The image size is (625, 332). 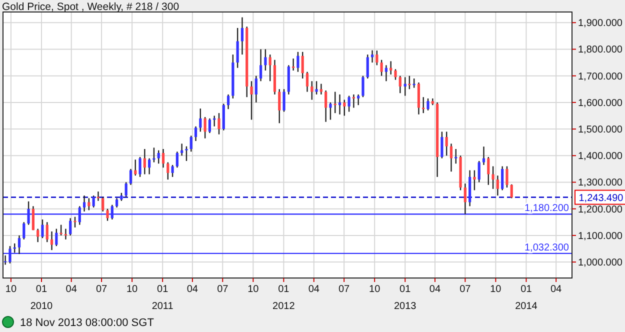 What do you see at coordinates (284, 298) in the screenshot?
I see `x-tick-label: 01 2012` at bounding box center [284, 298].